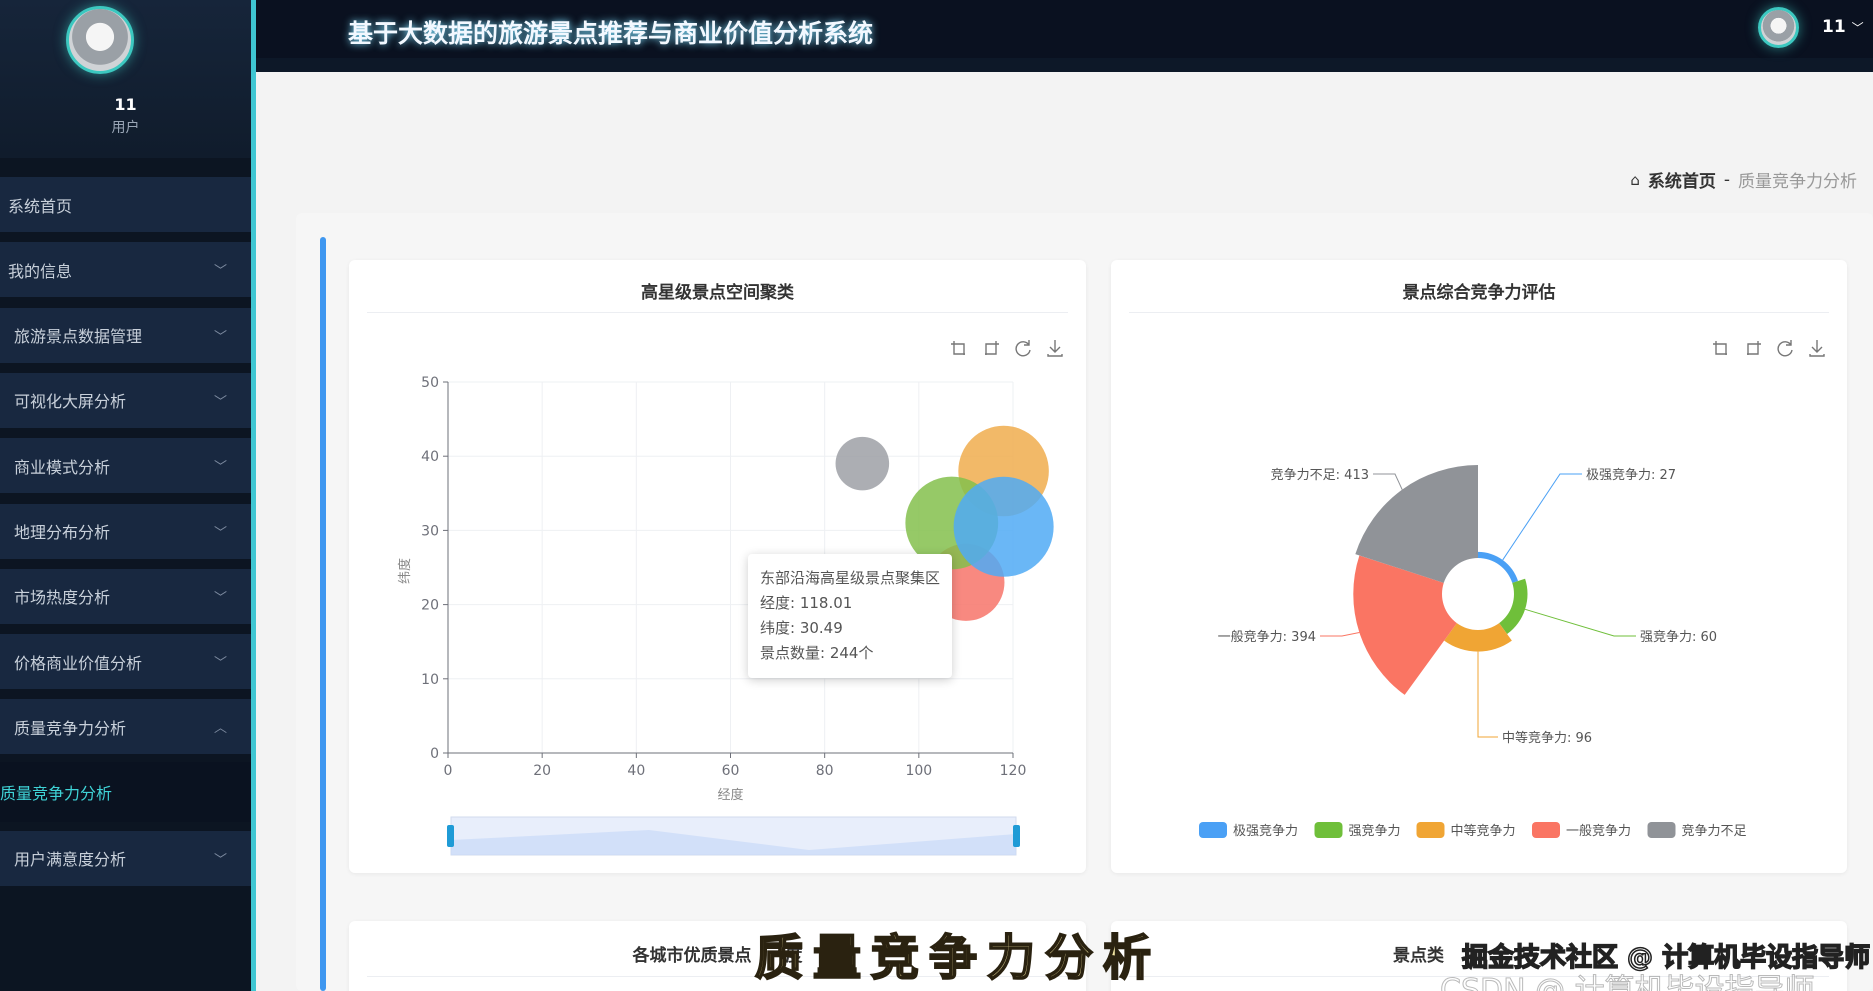 This screenshot has width=1873, height=991. What do you see at coordinates (1375, 831) in the screenshot?
I see `legend-item: 强竞争力` at bounding box center [1375, 831].